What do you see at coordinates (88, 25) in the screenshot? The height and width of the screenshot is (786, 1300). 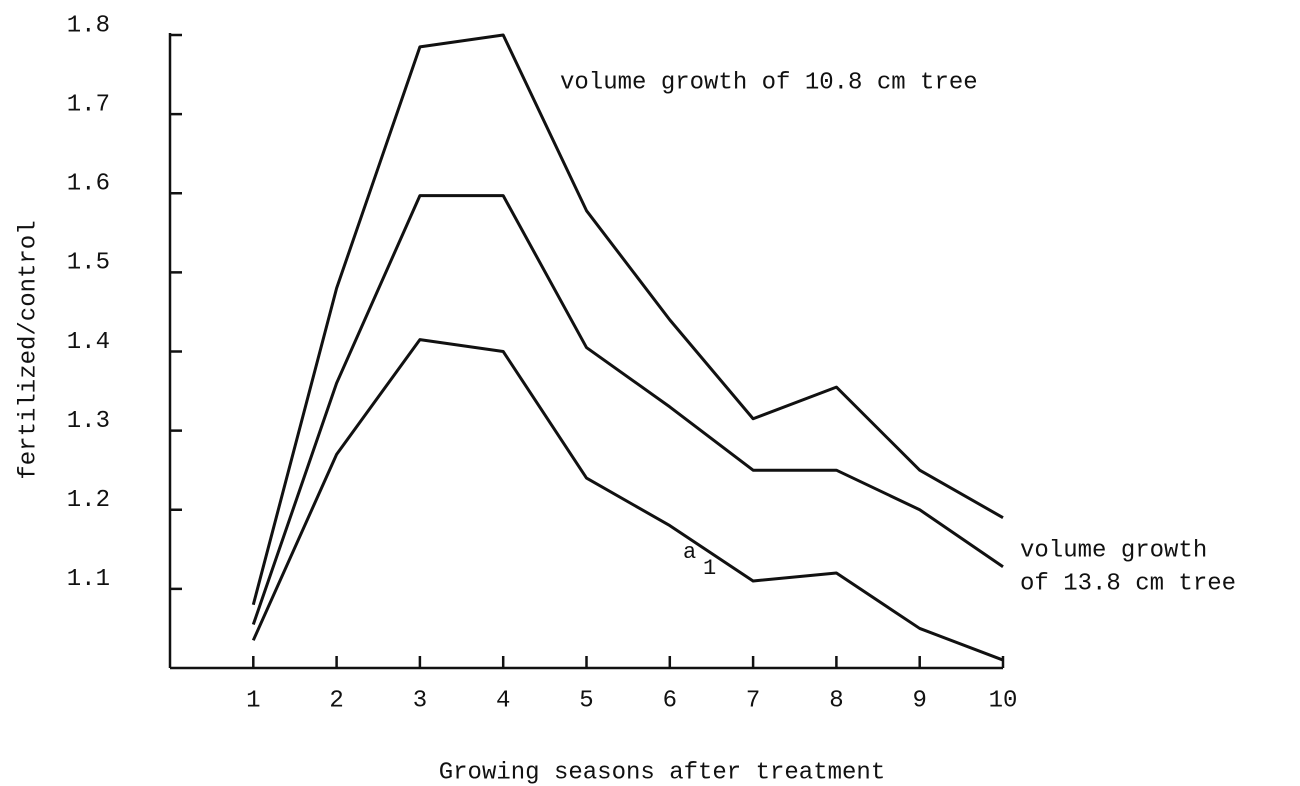 I see `y-tick-label: 1.8` at bounding box center [88, 25].